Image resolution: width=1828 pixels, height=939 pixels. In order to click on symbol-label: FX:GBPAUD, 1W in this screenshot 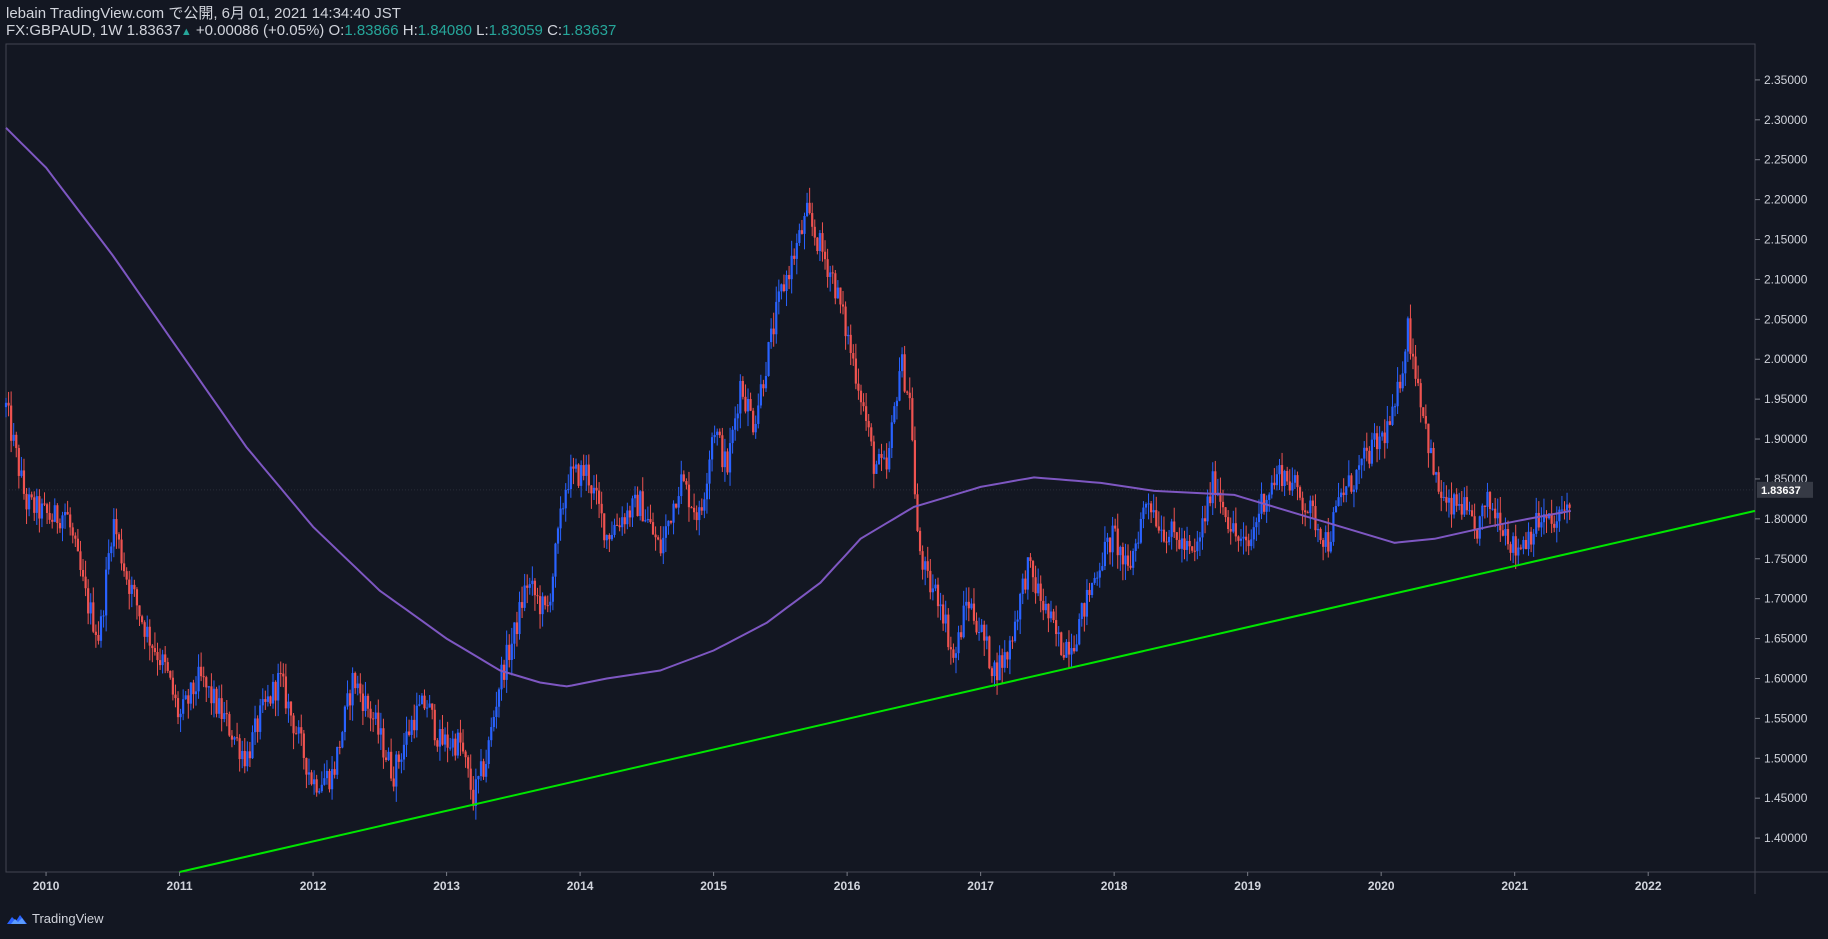, I will do `click(64, 30)`.